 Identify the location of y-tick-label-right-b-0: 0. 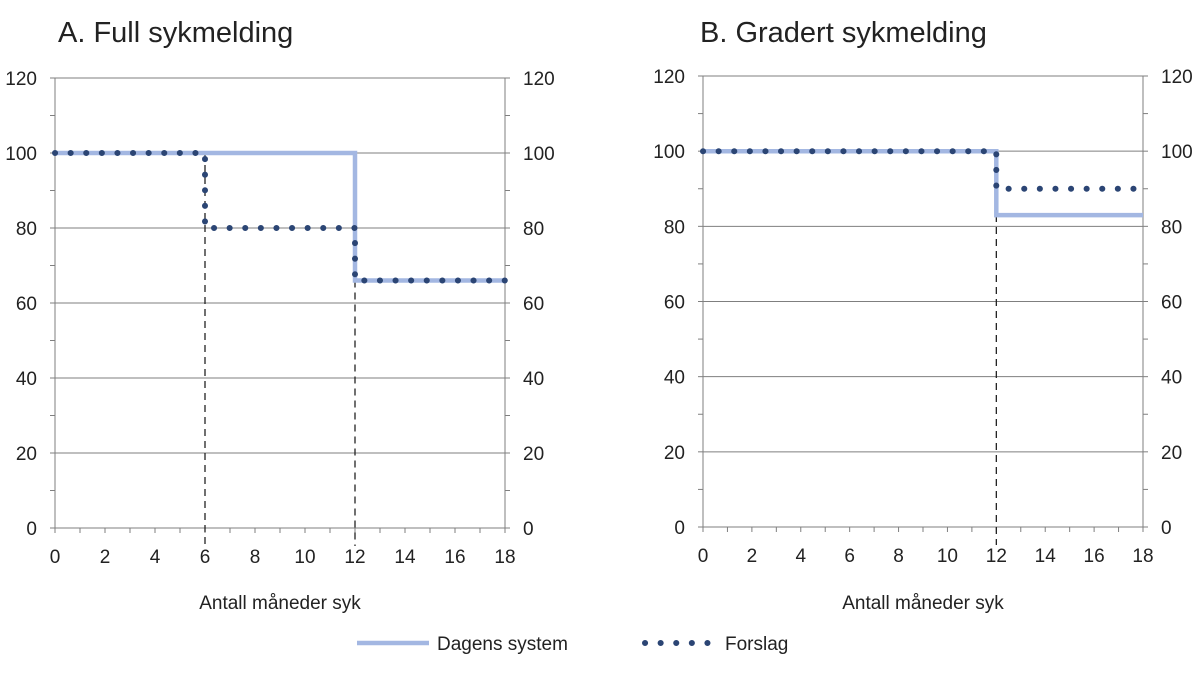
(1166, 528).